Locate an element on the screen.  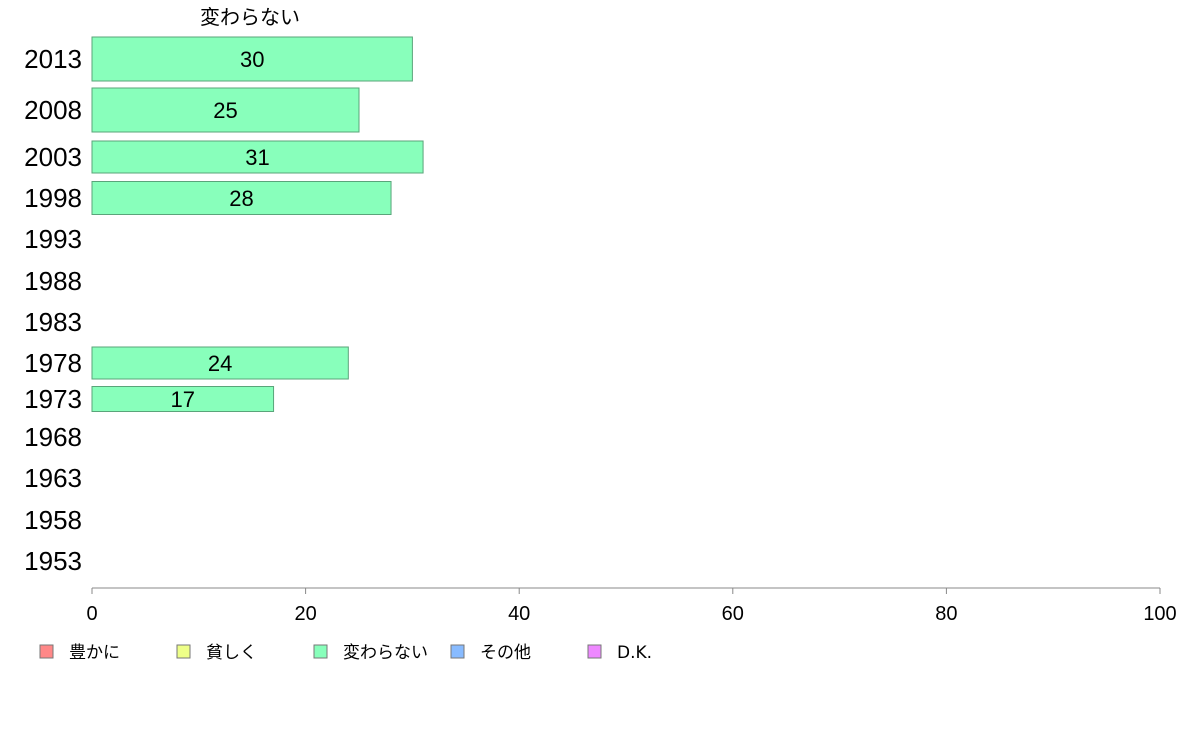
bar-2013 is located at coordinates (252, 59).